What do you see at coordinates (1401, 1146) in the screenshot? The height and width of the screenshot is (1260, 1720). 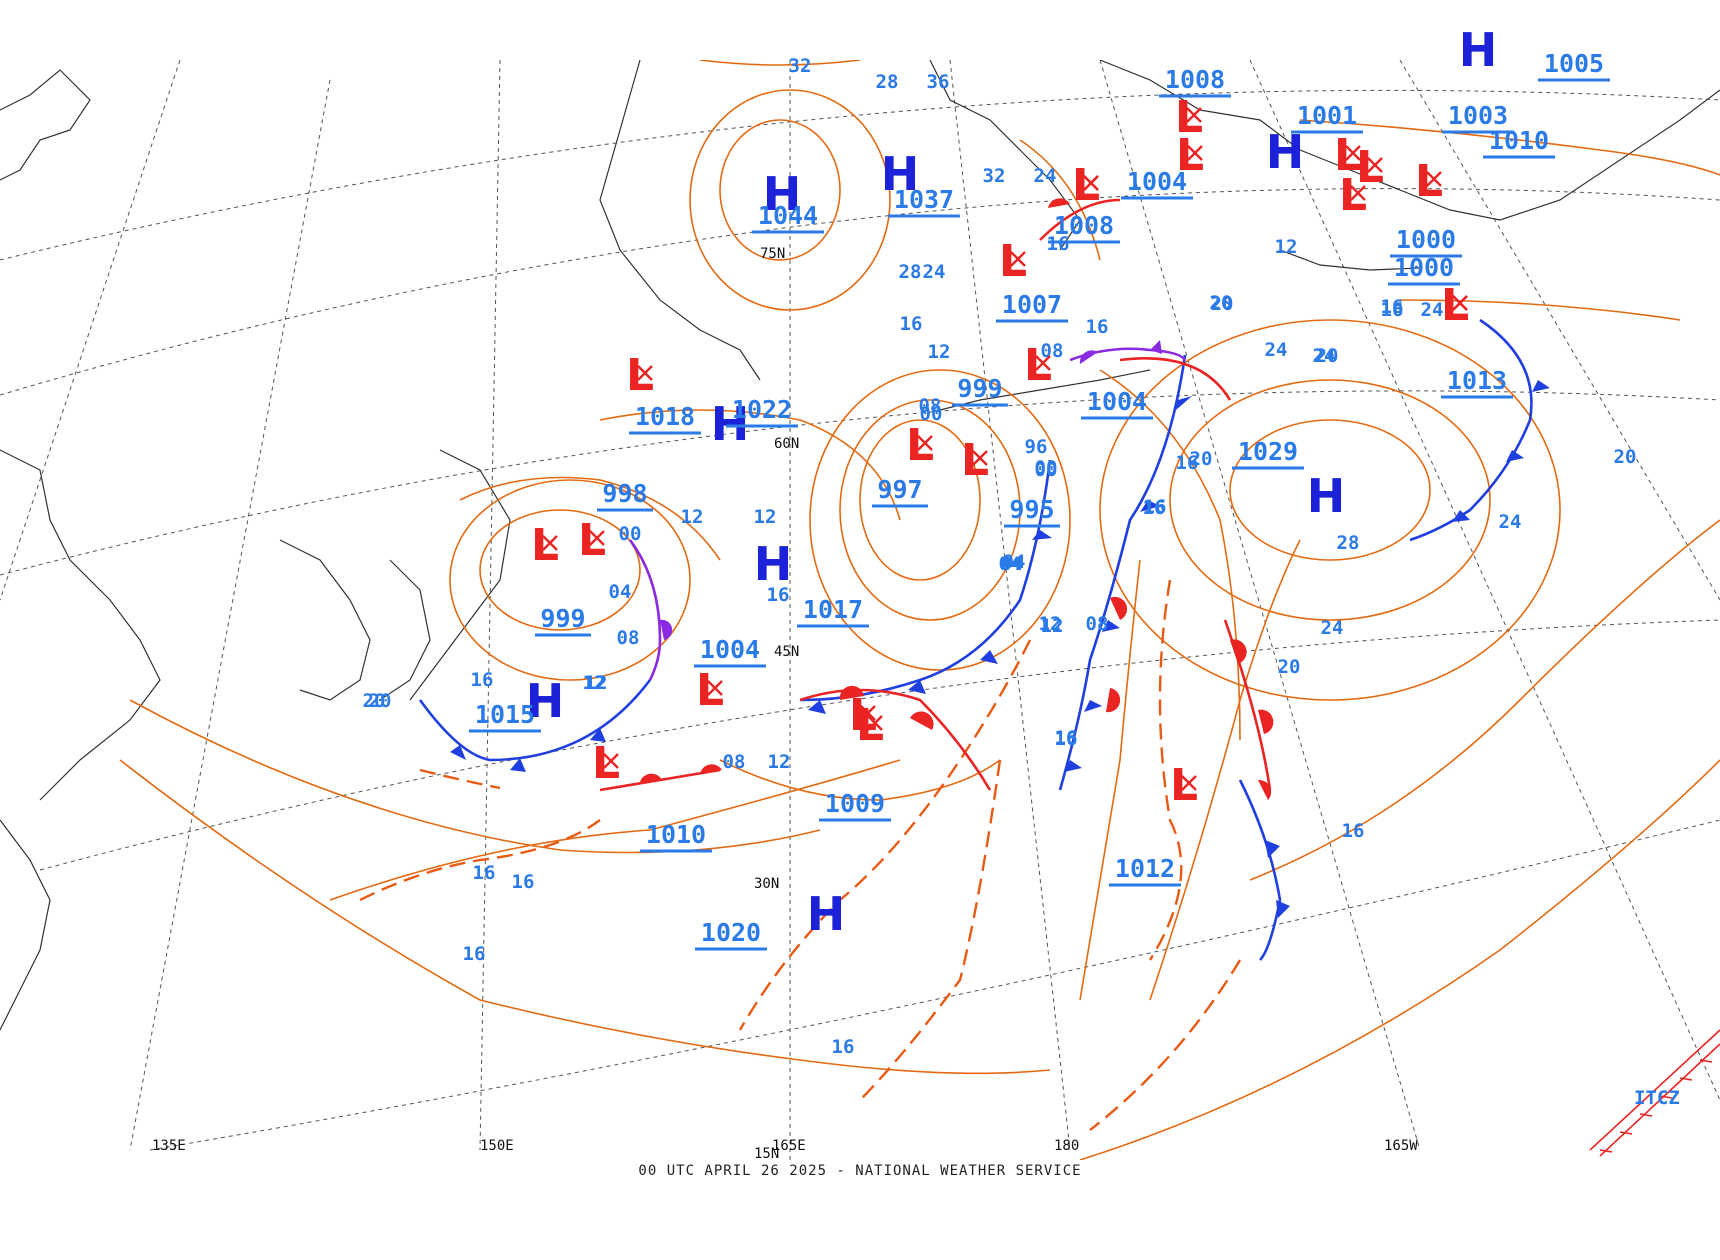 I see `lon-label: 165W` at bounding box center [1401, 1146].